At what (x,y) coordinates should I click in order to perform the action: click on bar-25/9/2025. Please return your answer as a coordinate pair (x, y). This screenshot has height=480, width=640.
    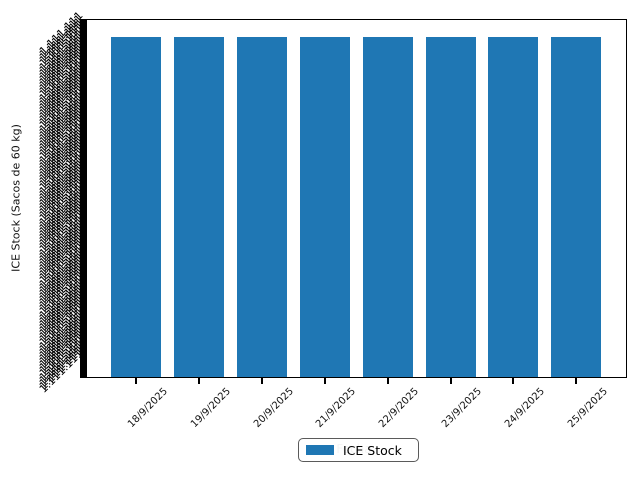
    Looking at the image, I should click on (576, 207).